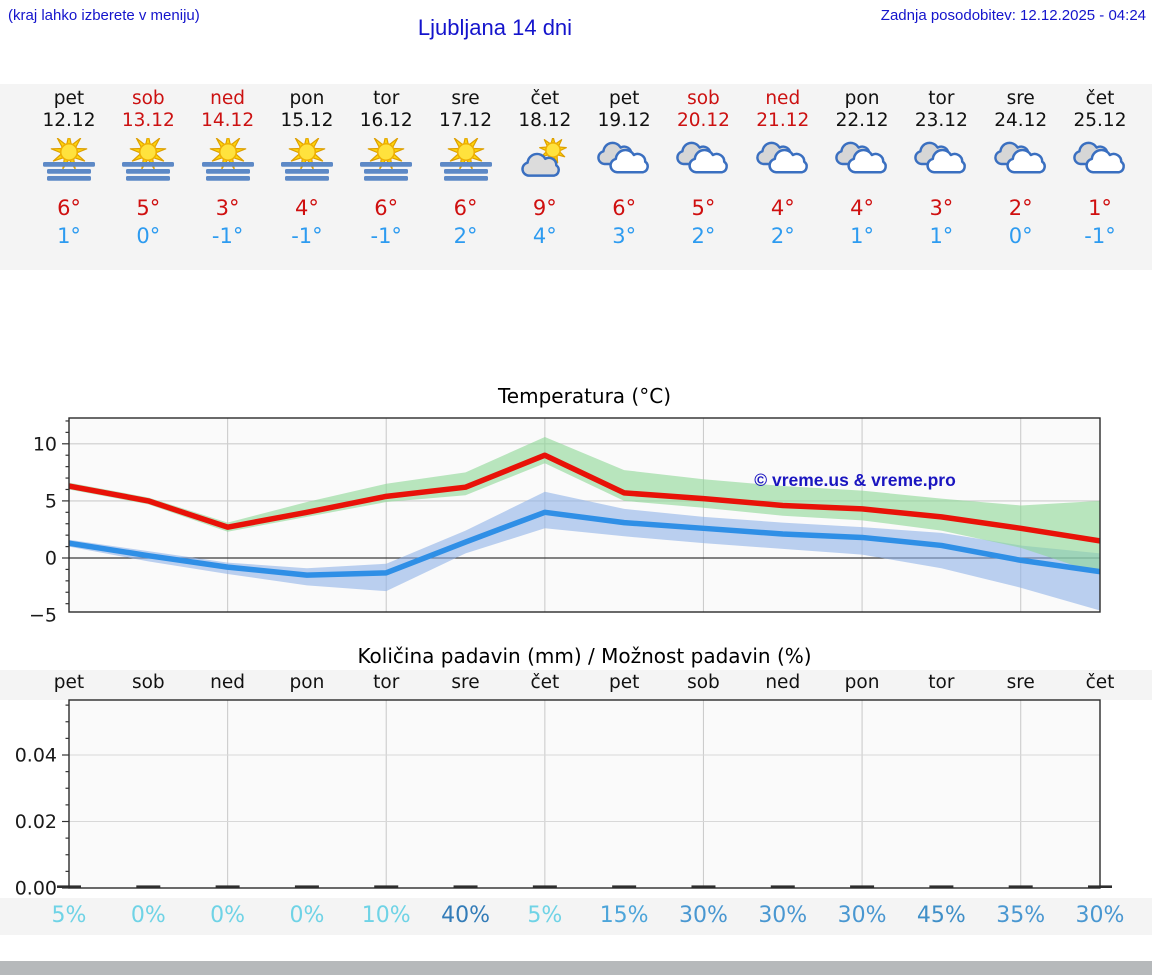  Describe the element at coordinates (45, 444) in the screenshot. I see `temp-y-tick-label: 10` at that location.